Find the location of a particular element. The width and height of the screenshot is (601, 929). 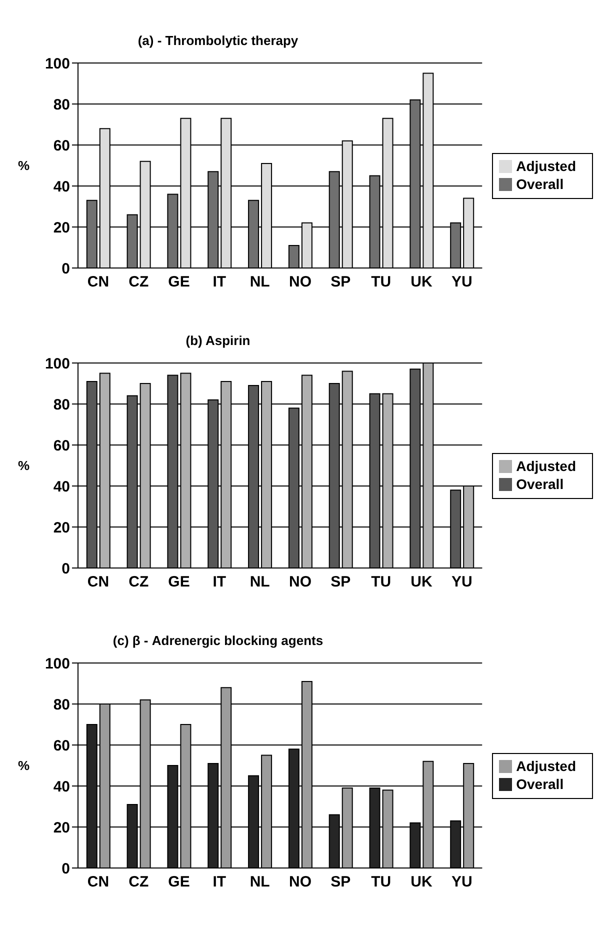

chart-title: (b) Aspirin is located at coordinates (218, 340).